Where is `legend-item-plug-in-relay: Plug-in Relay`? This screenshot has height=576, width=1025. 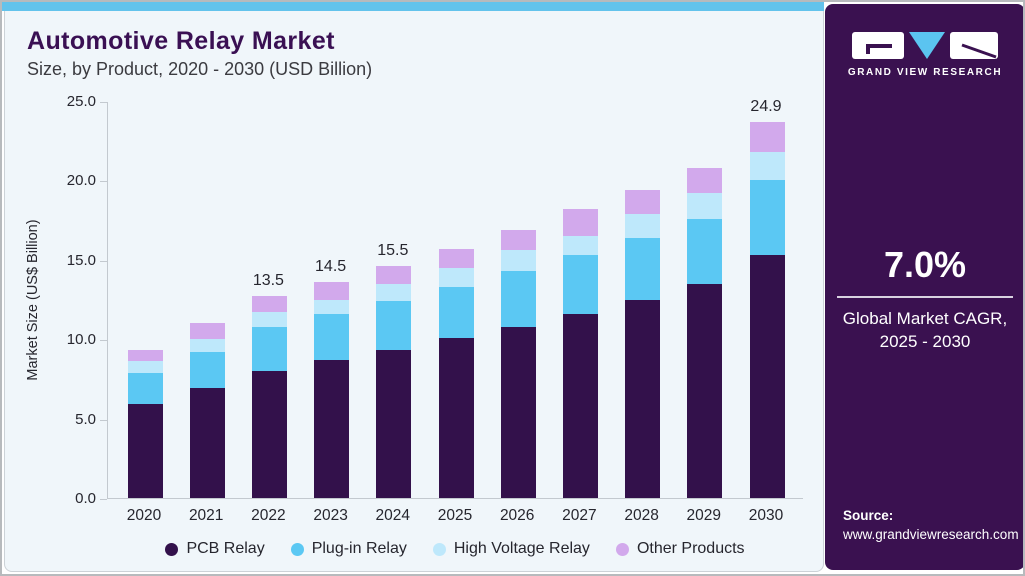 legend-item-plug-in-relay: Plug-in Relay is located at coordinates (348, 549).